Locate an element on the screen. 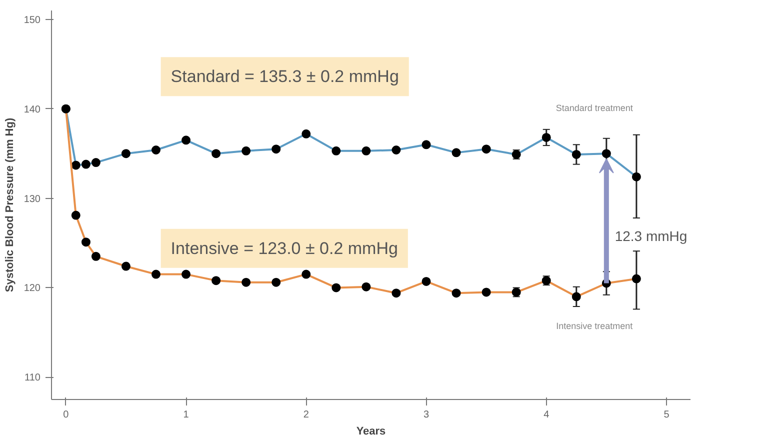 Image resolution: width=775 pixels, height=445 pixels. y-tick-label: 130 is located at coordinates (32, 199).